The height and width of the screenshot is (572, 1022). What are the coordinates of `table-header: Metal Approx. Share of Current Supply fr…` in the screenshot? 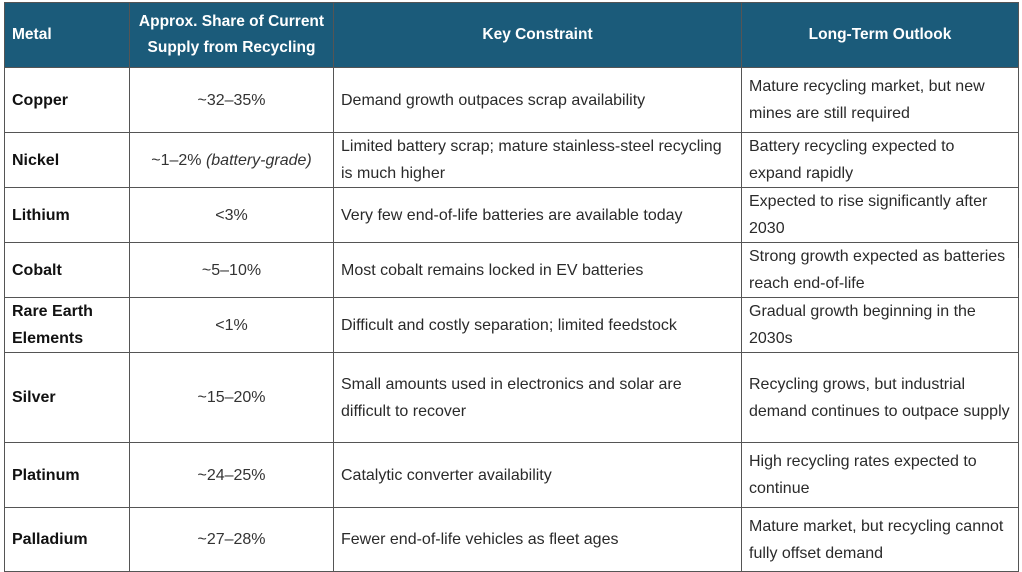 It's located at (511, 35).